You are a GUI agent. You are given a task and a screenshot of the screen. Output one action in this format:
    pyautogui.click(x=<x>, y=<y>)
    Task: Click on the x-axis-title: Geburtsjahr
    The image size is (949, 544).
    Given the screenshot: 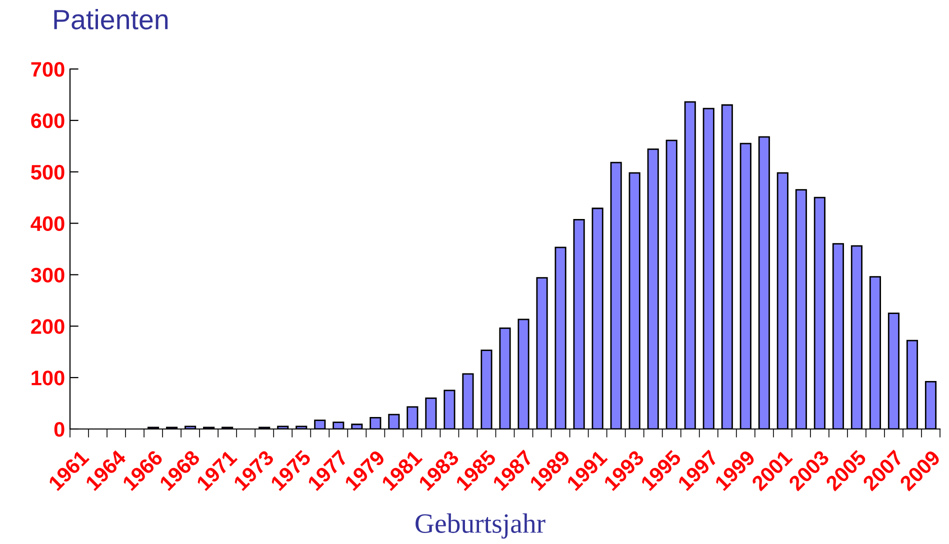 What is the action you would take?
    pyautogui.click(x=481, y=526)
    